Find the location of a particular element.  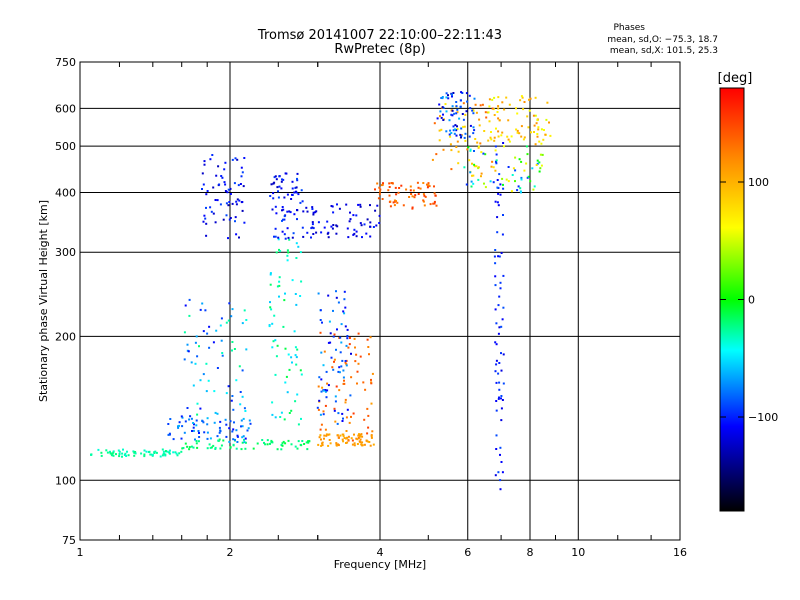

y-tick-label: 200 is located at coordinates (65, 336).